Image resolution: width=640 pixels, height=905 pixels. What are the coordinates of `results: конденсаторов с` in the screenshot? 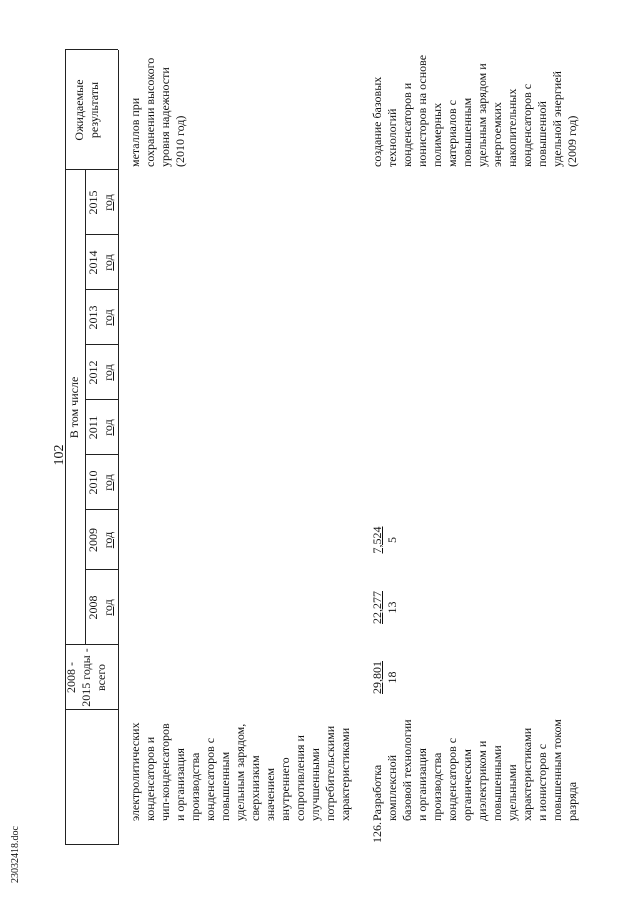 It's located at (527, 125).